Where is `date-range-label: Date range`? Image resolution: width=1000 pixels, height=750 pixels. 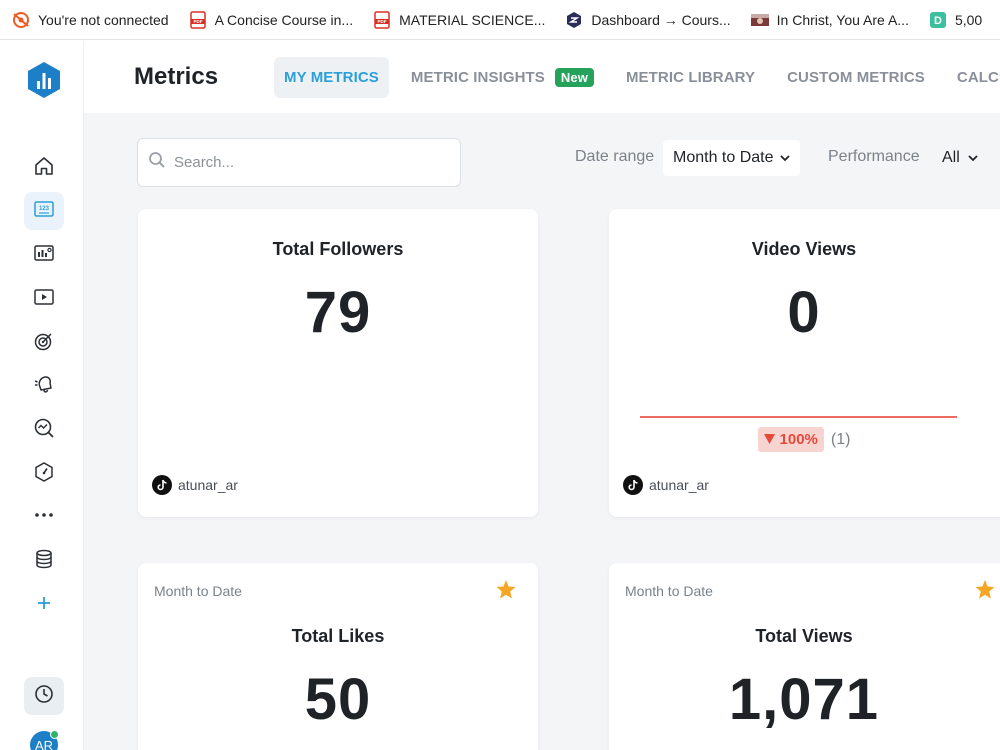
date-range-label: Date range is located at coordinates (615, 156).